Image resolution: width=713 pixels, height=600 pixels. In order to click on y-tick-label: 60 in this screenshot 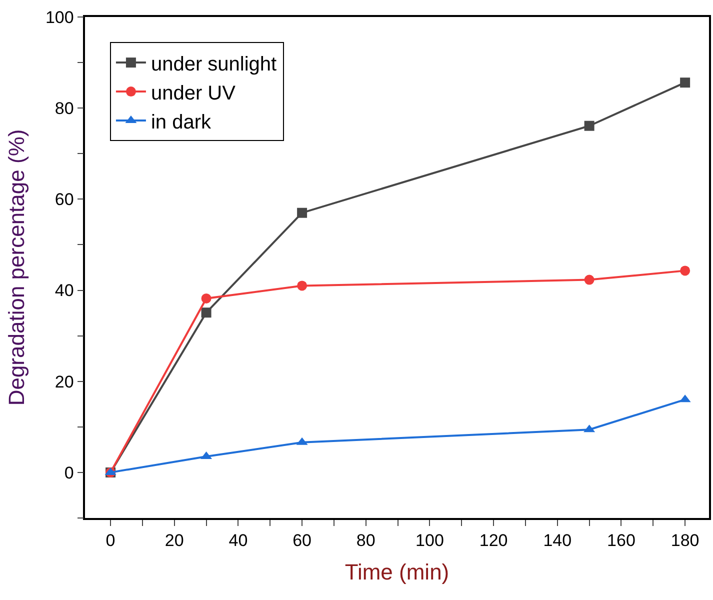, I will do `click(64, 200)`.